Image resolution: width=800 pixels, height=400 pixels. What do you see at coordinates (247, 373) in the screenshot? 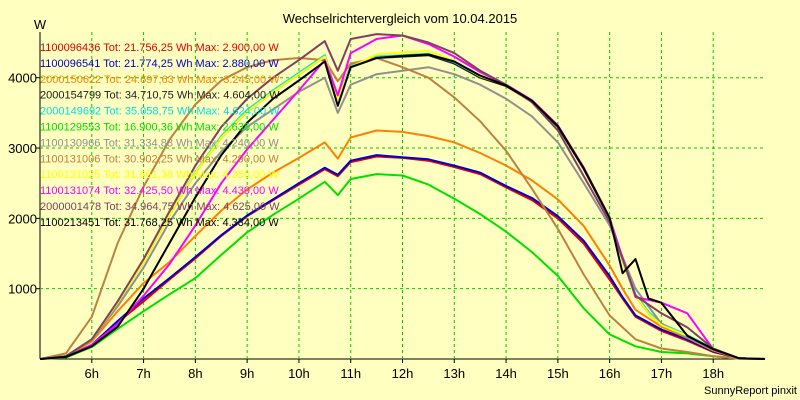
I see `x-tick-label: 9h` at bounding box center [247, 373].